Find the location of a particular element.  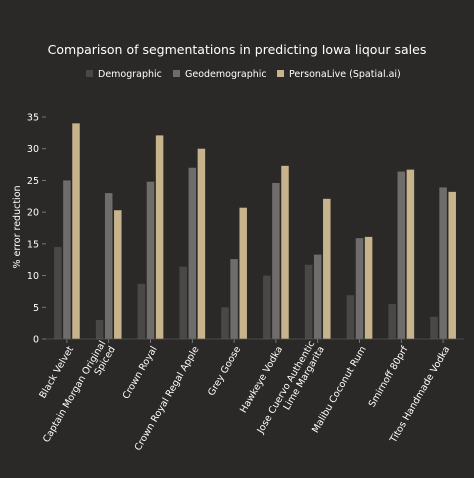

x-tick-label: Crown Royal is located at coordinates (140, 373).